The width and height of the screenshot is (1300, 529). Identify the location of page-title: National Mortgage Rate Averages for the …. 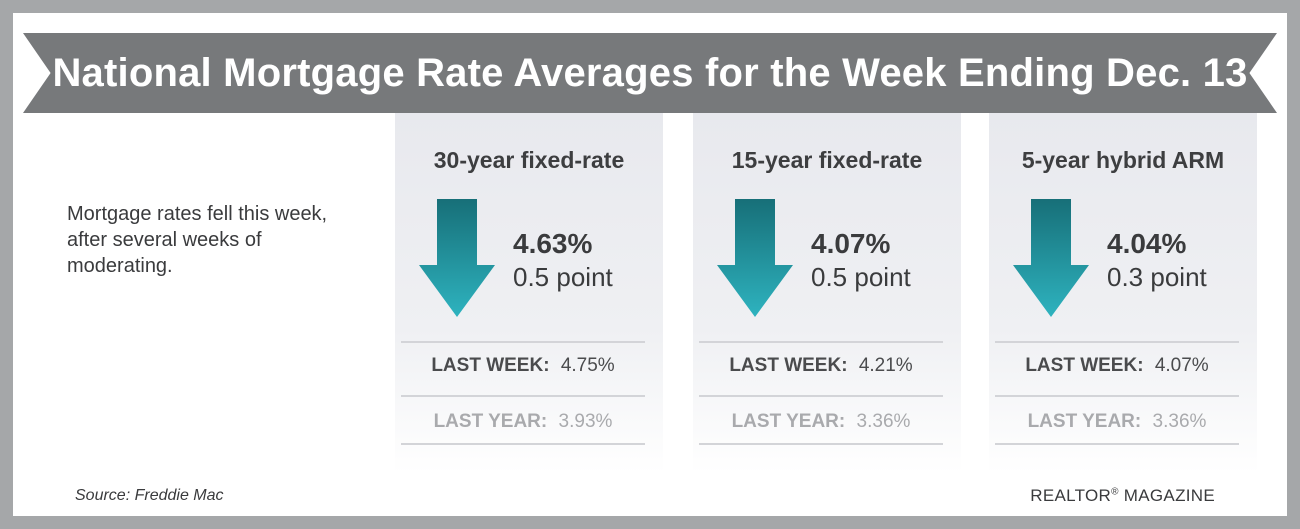
(650, 72).